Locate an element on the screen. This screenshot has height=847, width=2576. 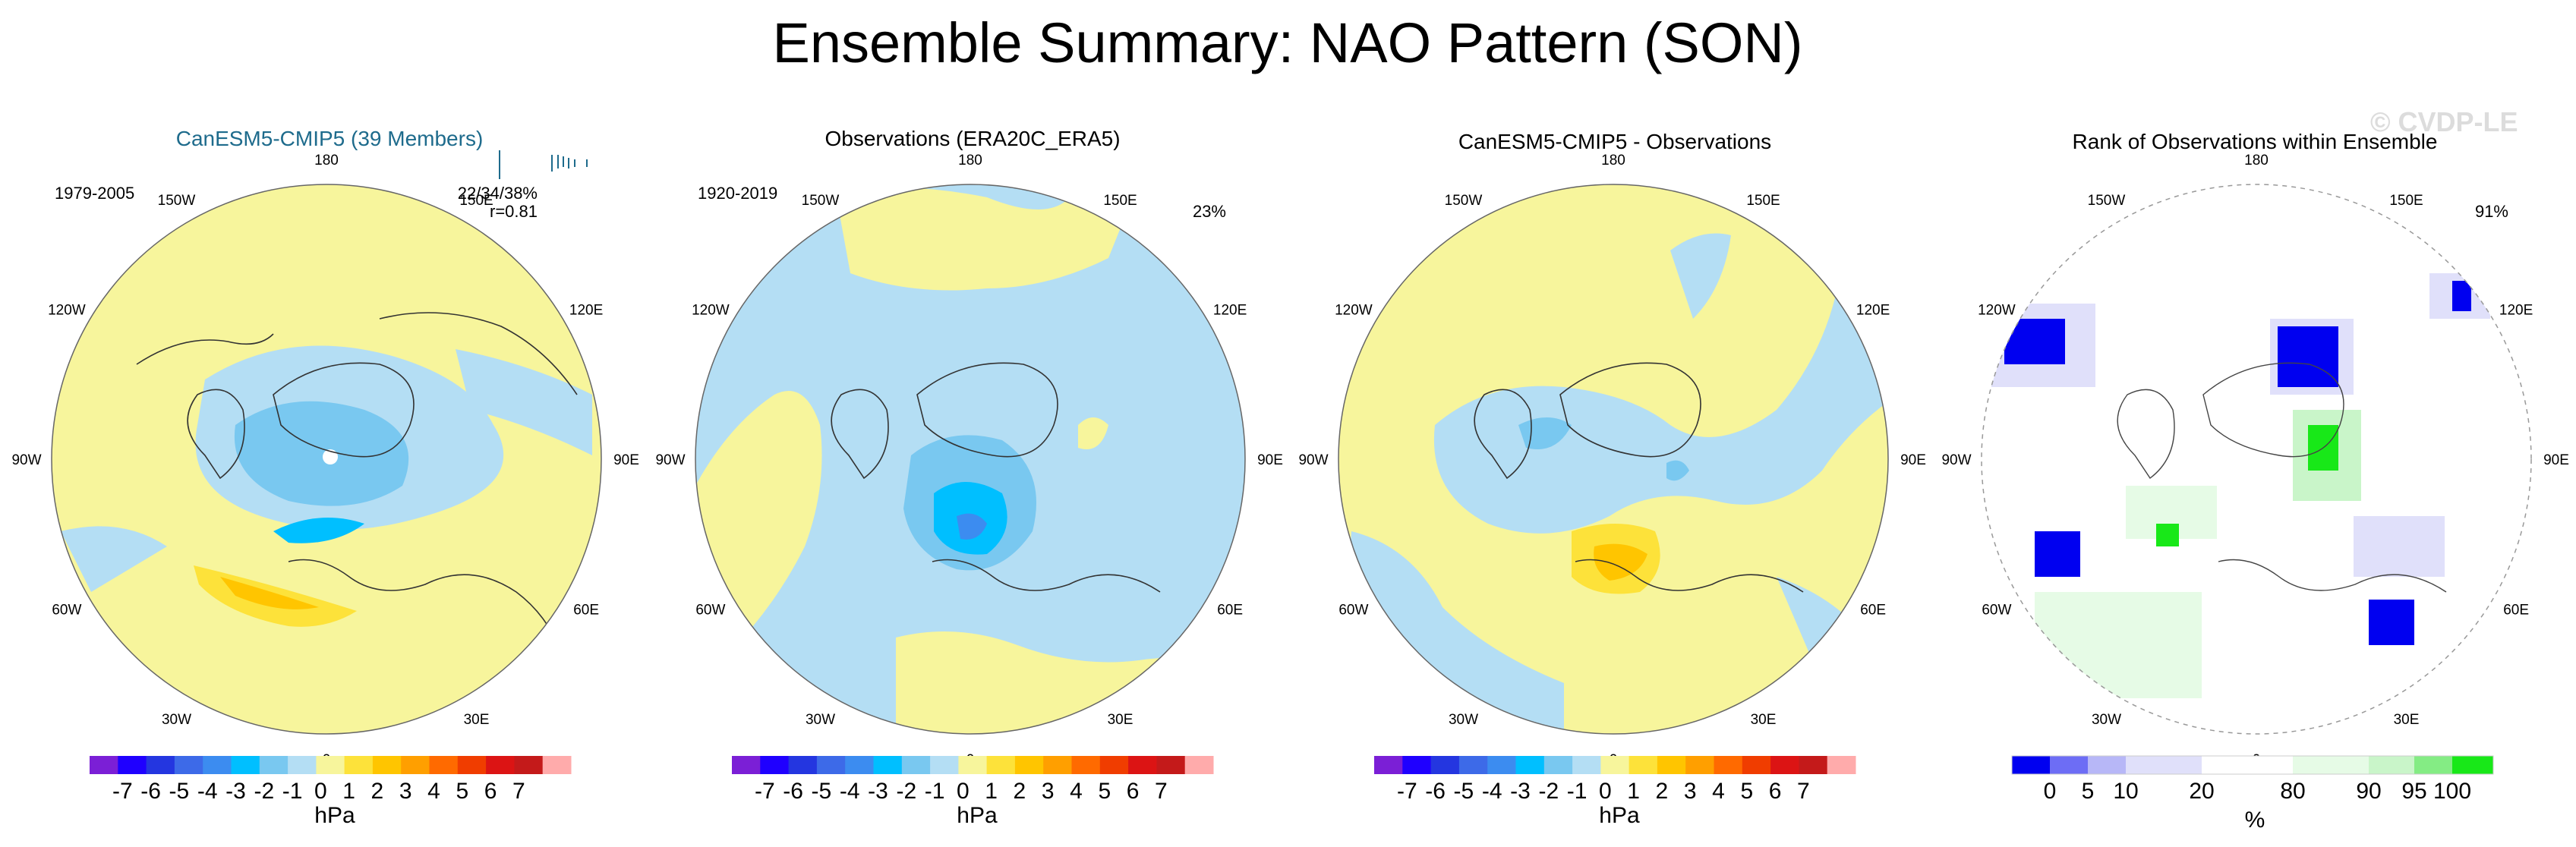
lon-label-60E-panel1: 60E is located at coordinates (1230, 611).